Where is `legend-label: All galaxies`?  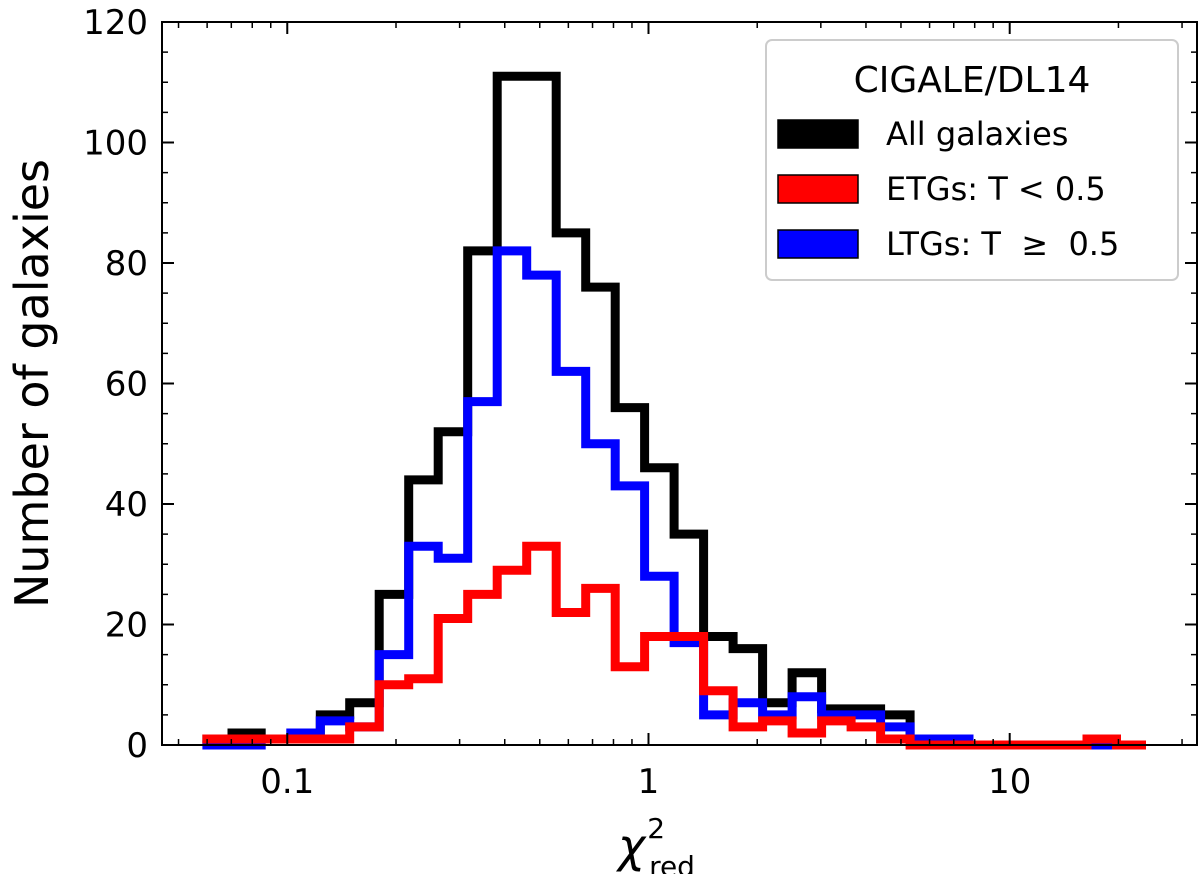
legend-label: All galaxies is located at coordinates (977, 134).